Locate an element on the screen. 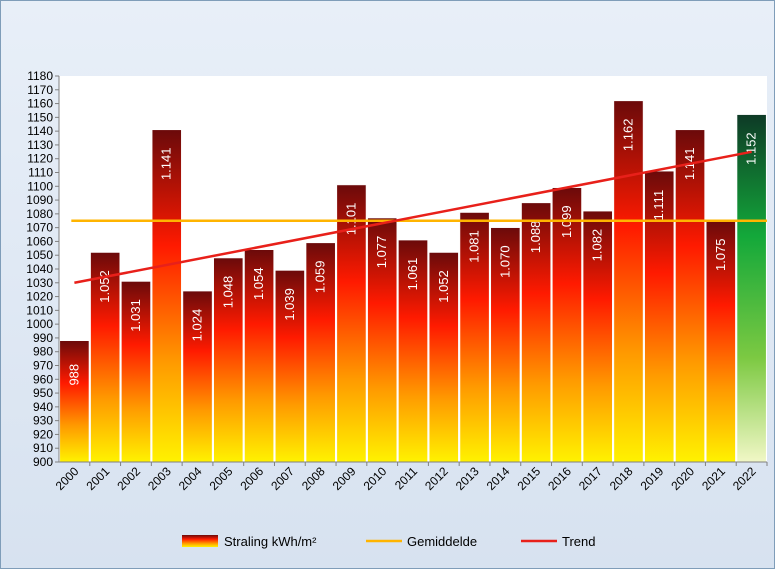  bar-value-label-2008: 1.059 is located at coordinates (320, 277).